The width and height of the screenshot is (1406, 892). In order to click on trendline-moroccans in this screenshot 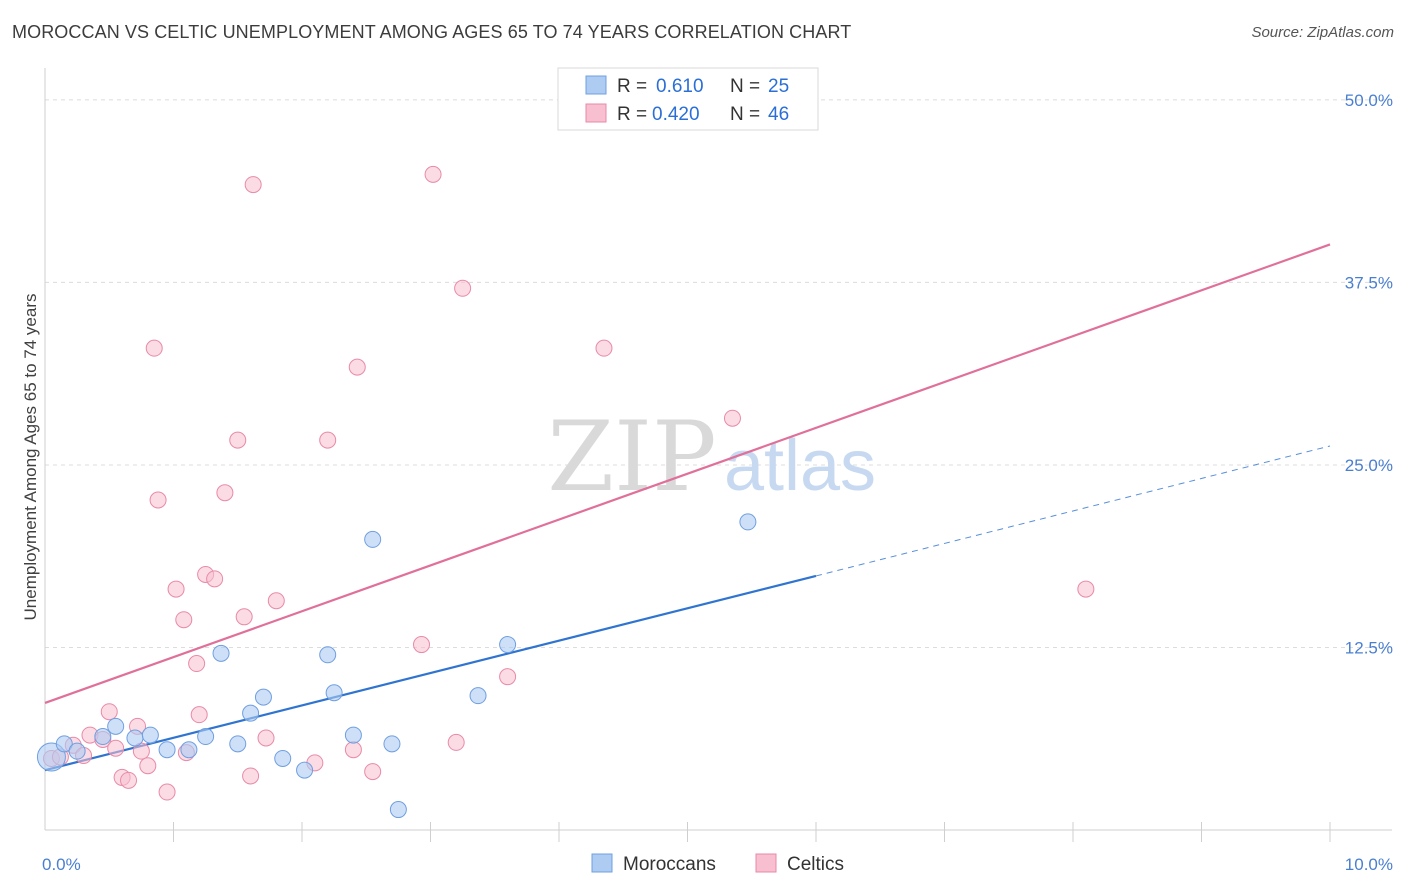, I will do `click(430, 673)`.